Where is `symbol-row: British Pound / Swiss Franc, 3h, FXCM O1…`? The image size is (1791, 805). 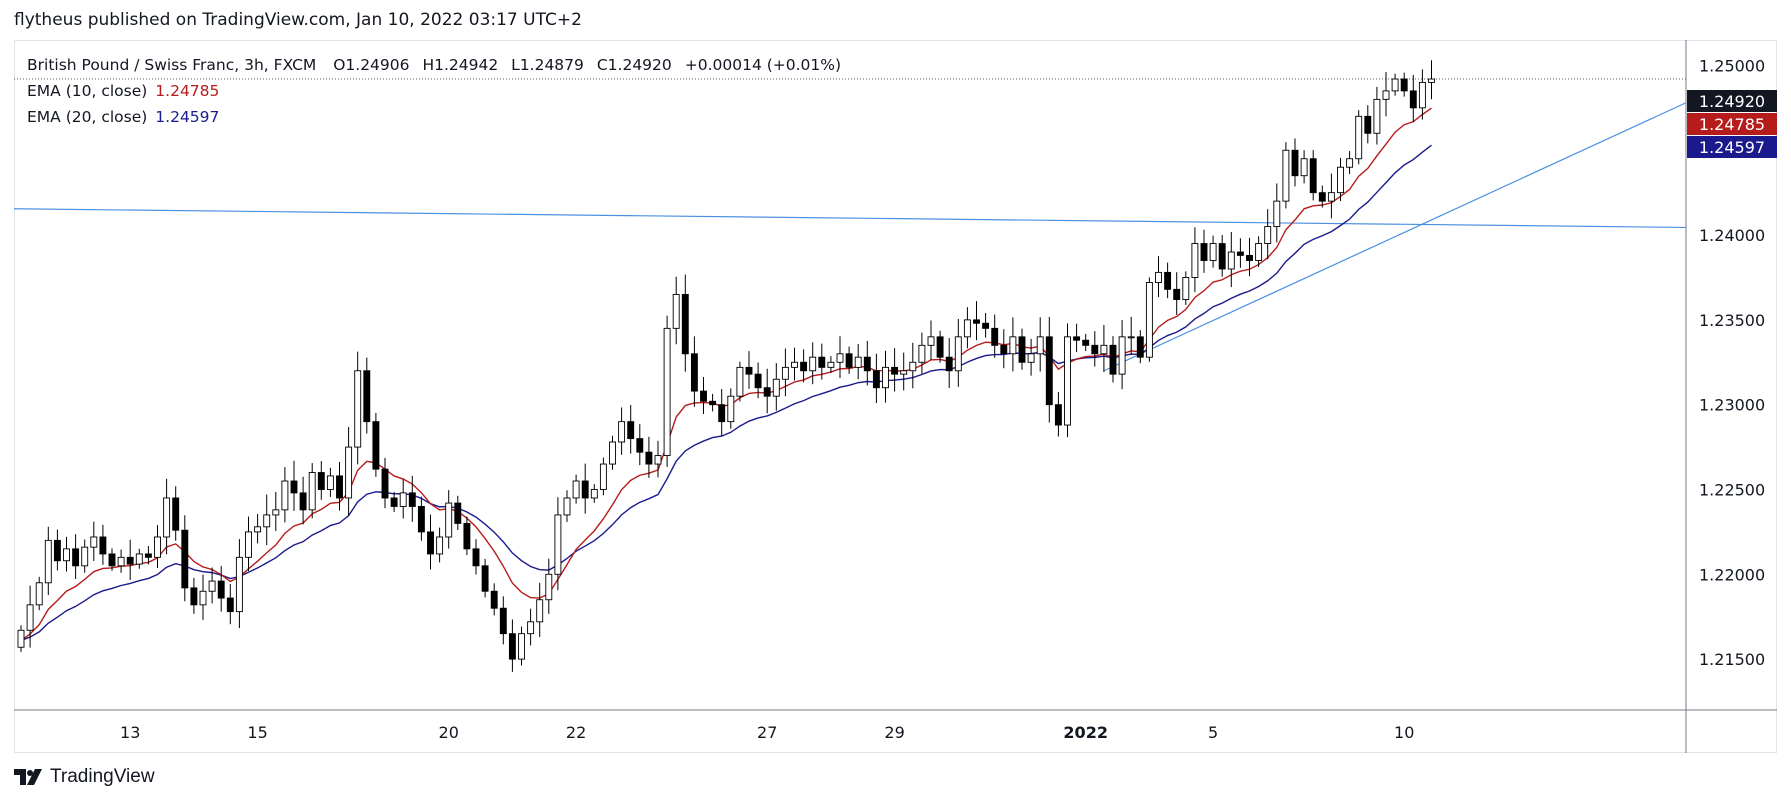 symbol-row: British Pound / Swiss Franc, 3h, FXCM O1… is located at coordinates (434, 65).